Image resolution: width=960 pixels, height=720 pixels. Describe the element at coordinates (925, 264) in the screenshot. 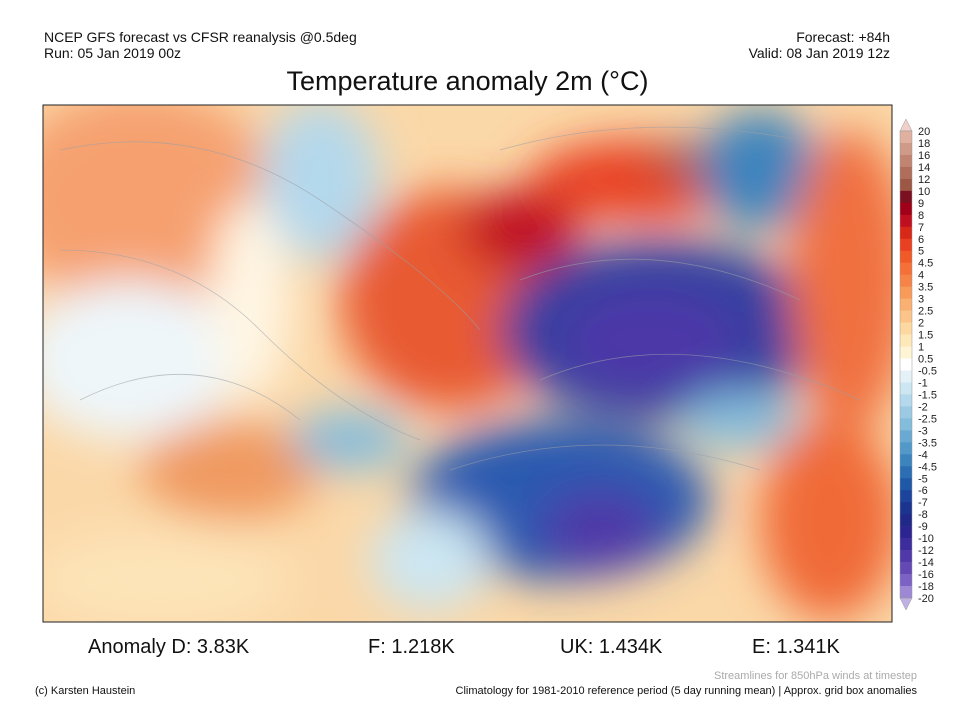

I see `colorbar-label: 4.5` at that location.